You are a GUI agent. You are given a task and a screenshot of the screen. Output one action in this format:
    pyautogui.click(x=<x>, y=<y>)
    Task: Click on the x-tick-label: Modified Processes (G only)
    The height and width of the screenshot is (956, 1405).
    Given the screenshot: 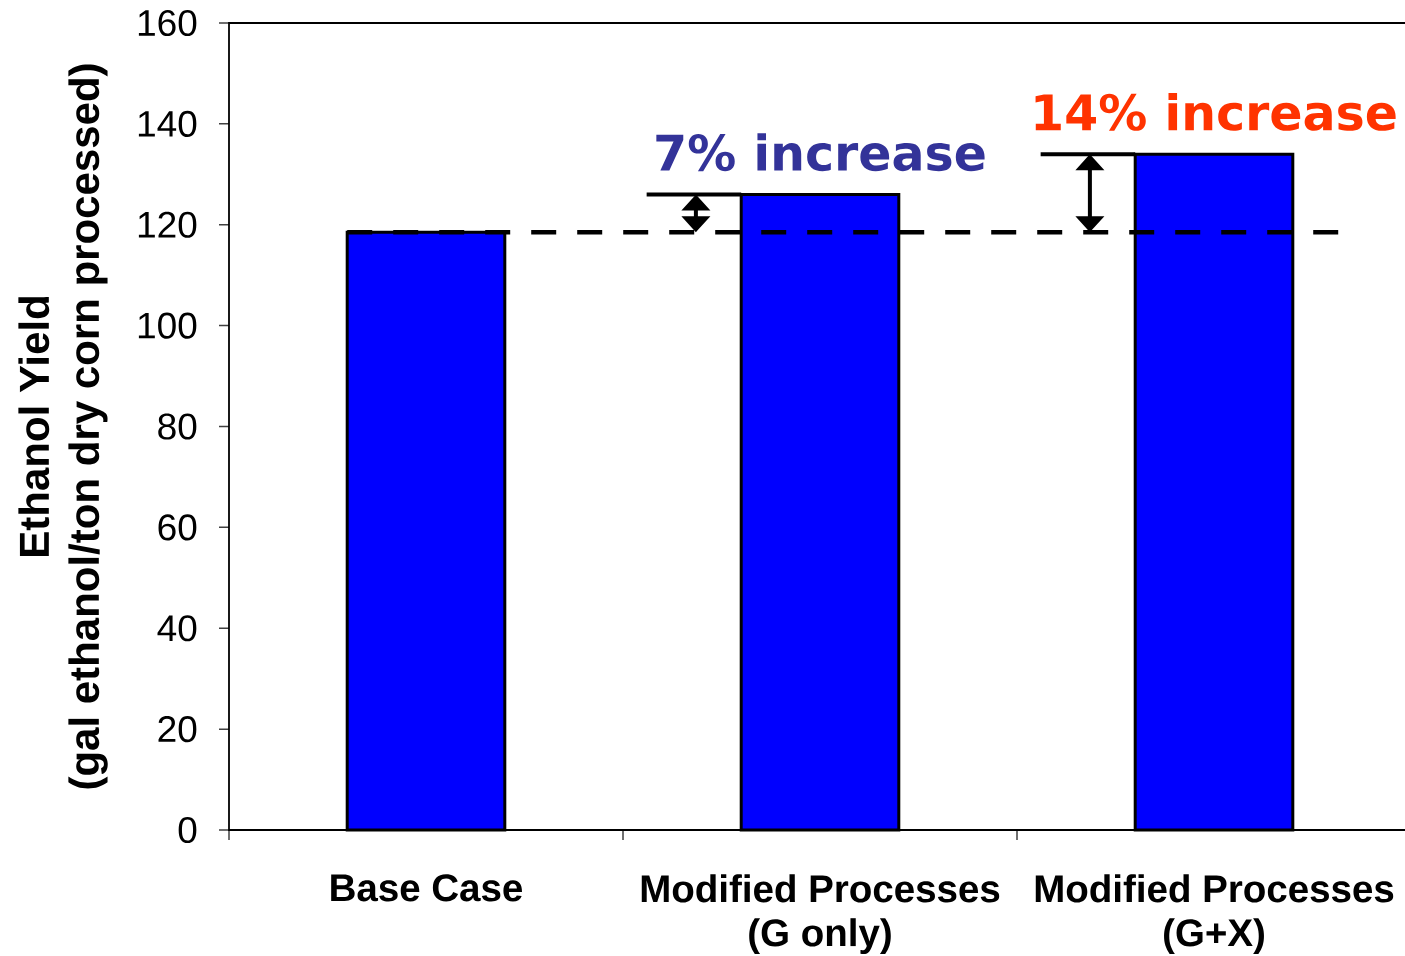 What is the action you would take?
    pyautogui.click(x=820, y=914)
    